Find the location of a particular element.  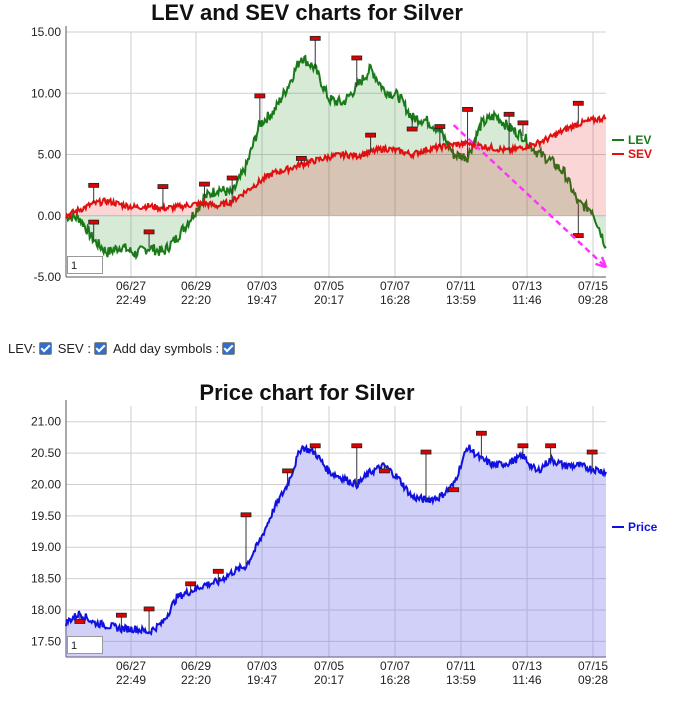

chart-title: LEV and SEV charts for Silver is located at coordinates (307, 12).